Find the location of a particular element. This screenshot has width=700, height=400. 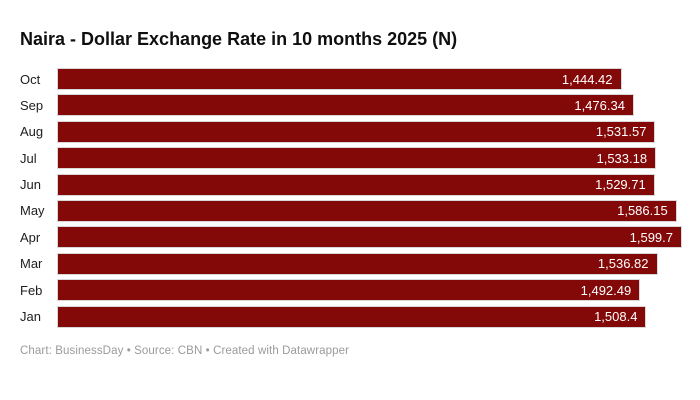

value-label: 1,444.42 is located at coordinates (587, 79).